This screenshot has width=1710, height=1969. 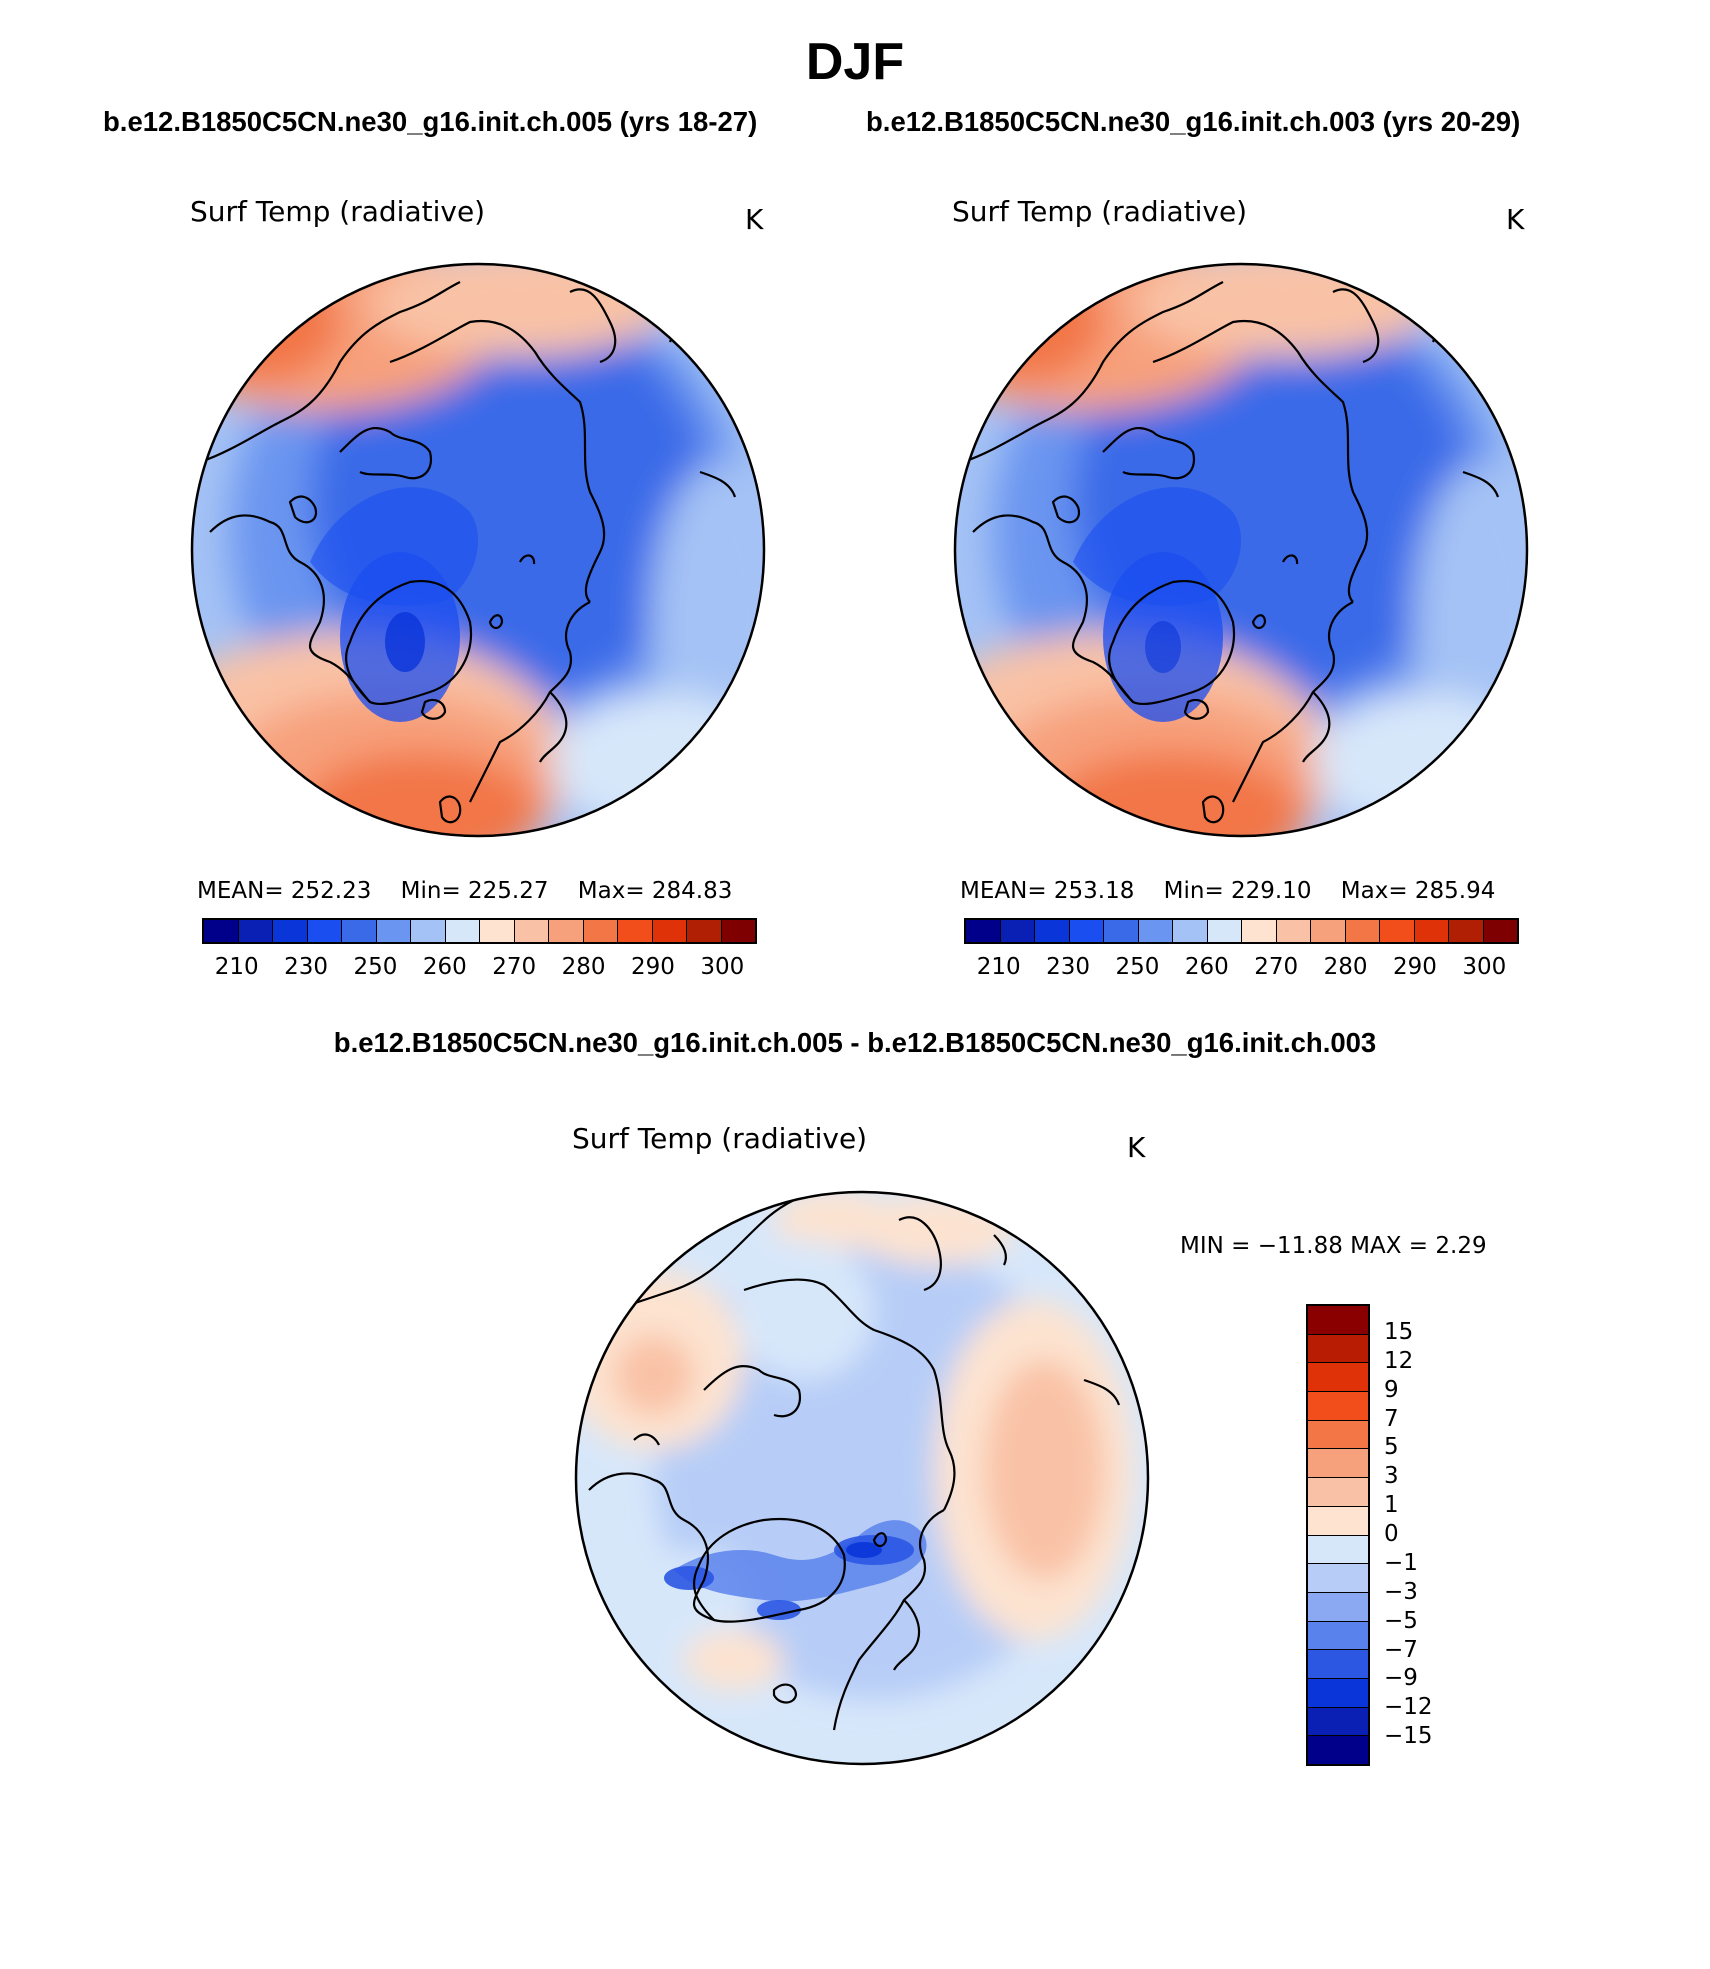 What do you see at coordinates (754, 219) in the screenshot?
I see `panel1-units: K` at bounding box center [754, 219].